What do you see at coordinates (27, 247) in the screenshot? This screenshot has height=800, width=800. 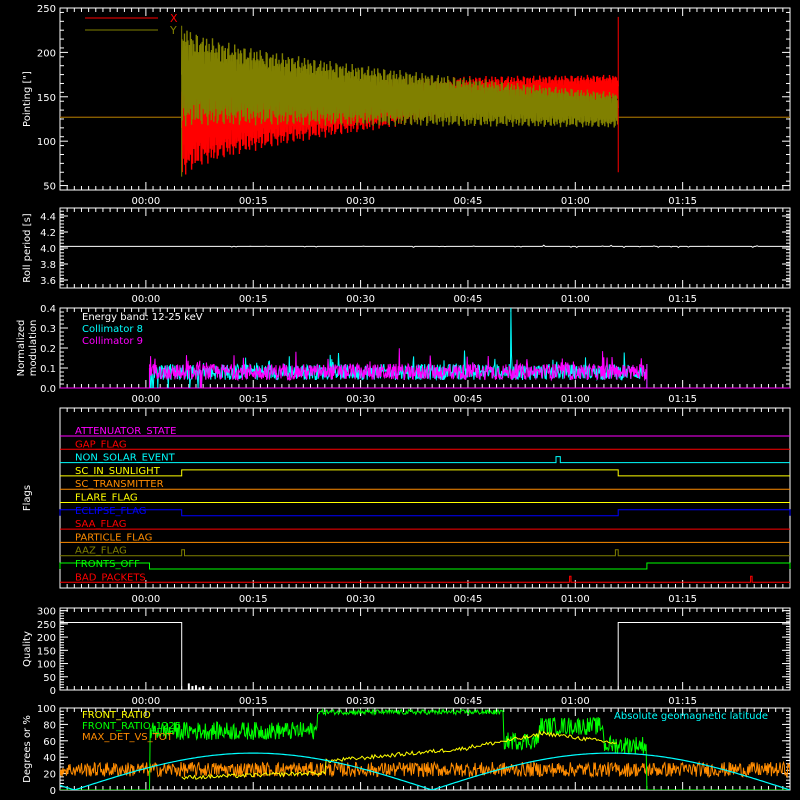 I see `y-axis-label: Roll period [s]` at bounding box center [27, 247].